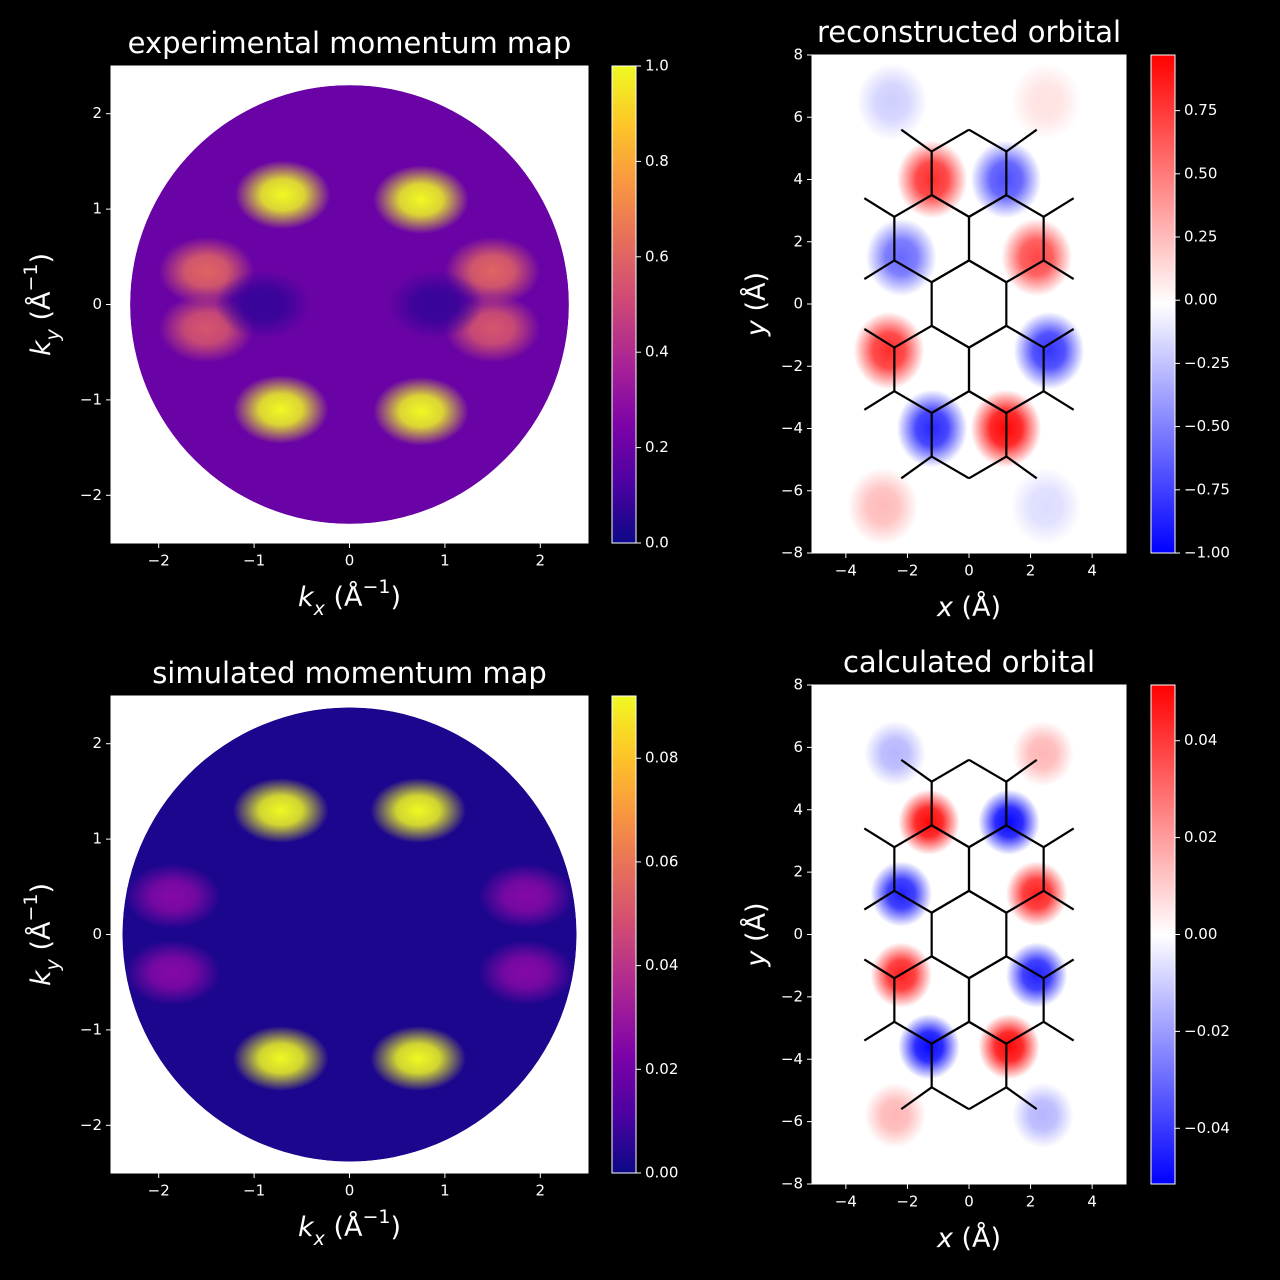 This screenshot has width=1280, height=1280. What do you see at coordinates (91, 1125) in the screenshot?
I see `y-tick-label: −2` at bounding box center [91, 1125].